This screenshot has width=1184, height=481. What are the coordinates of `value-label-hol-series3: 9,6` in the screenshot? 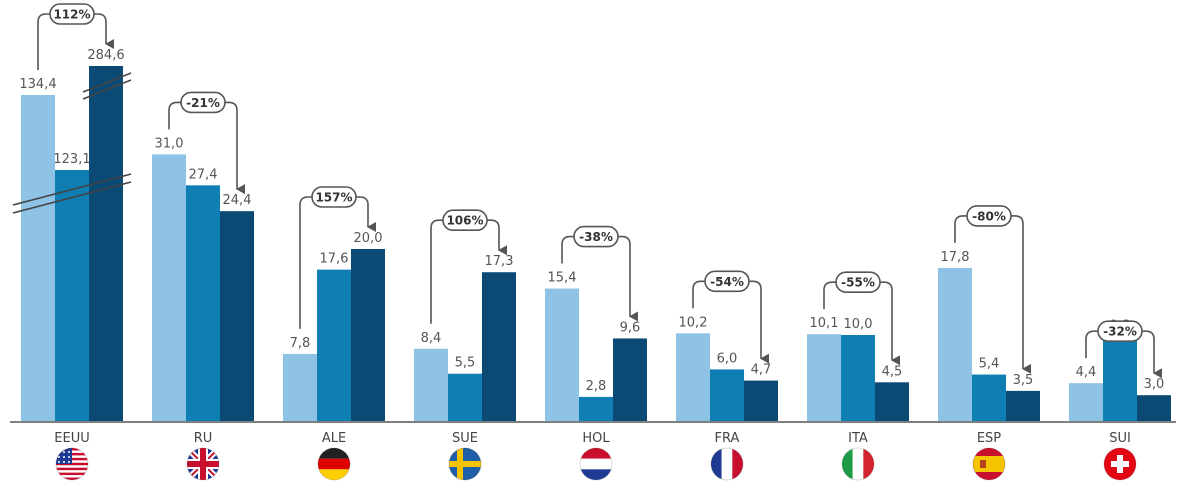 It's located at (630, 327).